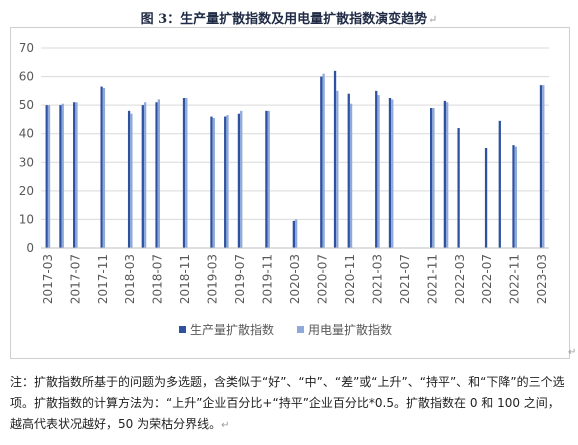  Describe the element at coordinates (26, 191) in the screenshot. I see `y-tick-label: 20` at that location.